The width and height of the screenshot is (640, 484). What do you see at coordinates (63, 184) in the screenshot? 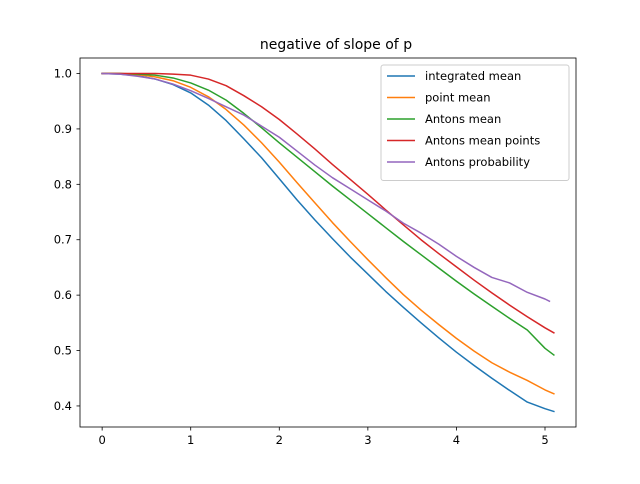
I see `y-tick-label: 0.8` at bounding box center [63, 184].